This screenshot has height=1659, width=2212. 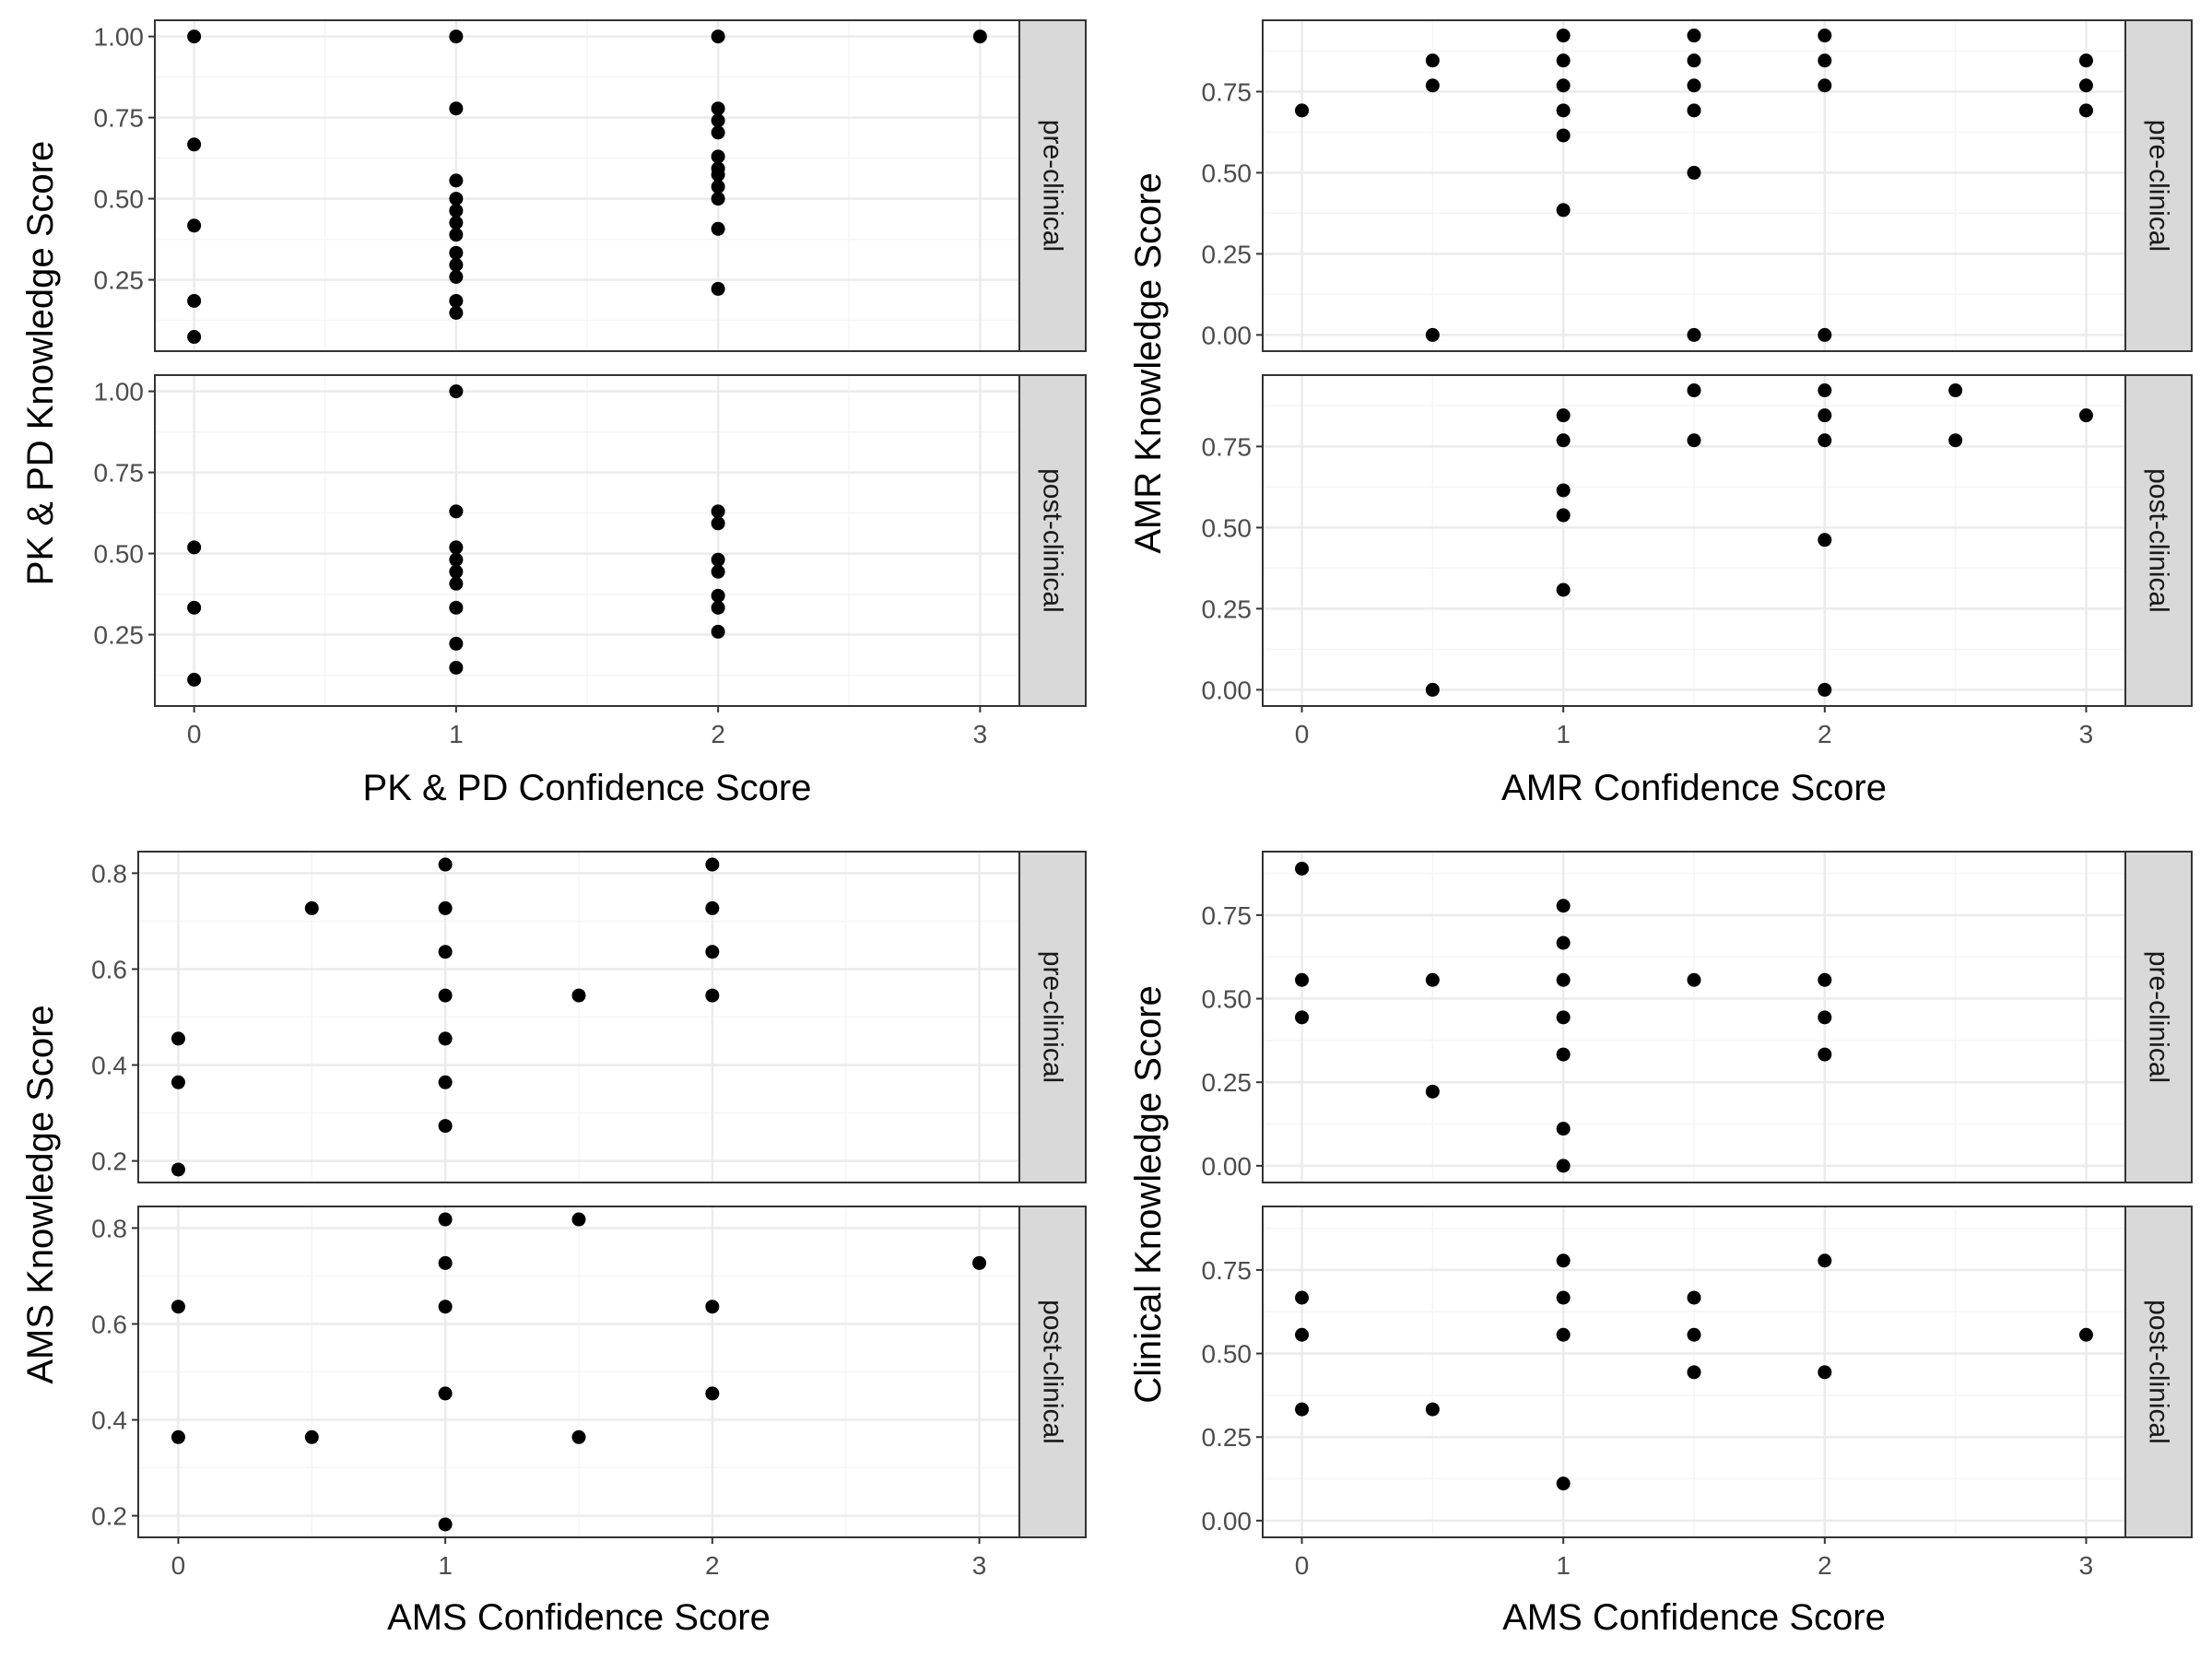 I want to click on y-tick-label: 0.8, so click(x=109, y=873).